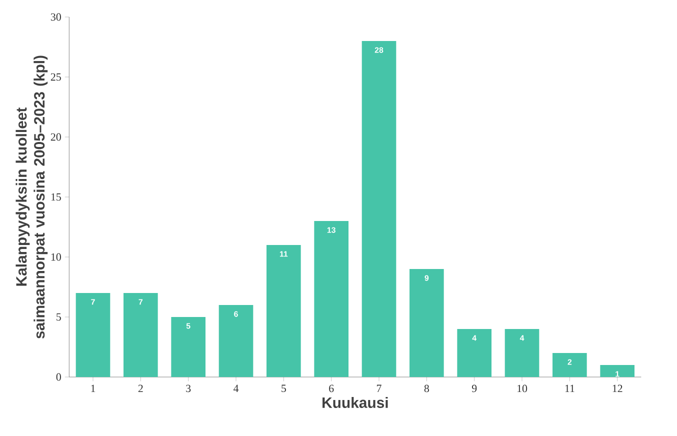 This screenshot has width=677, height=436. What do you see at coordinates (56, 257) in the screenshot?
I see `y-tick-label: 10` at bounding box center [56, 257].